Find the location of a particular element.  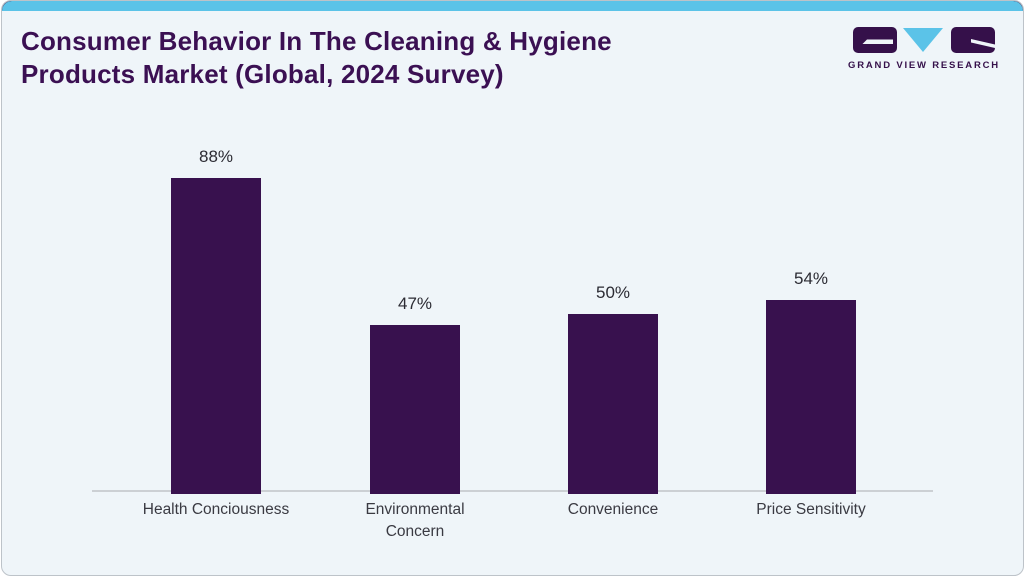

bar-group-price-sensitivity: 54% is located at coordinates (811, 381).